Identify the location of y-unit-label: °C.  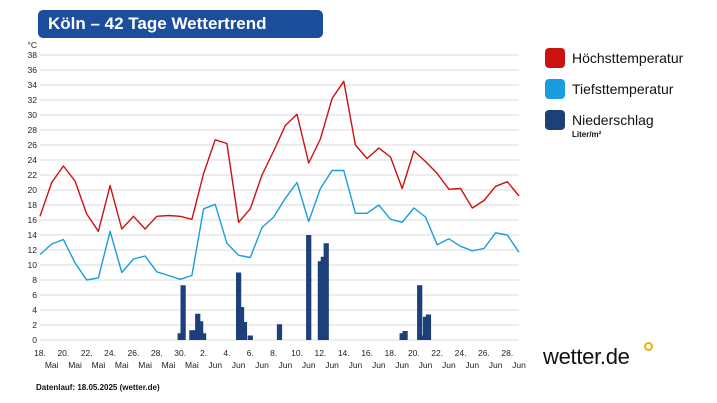
(32, 45).